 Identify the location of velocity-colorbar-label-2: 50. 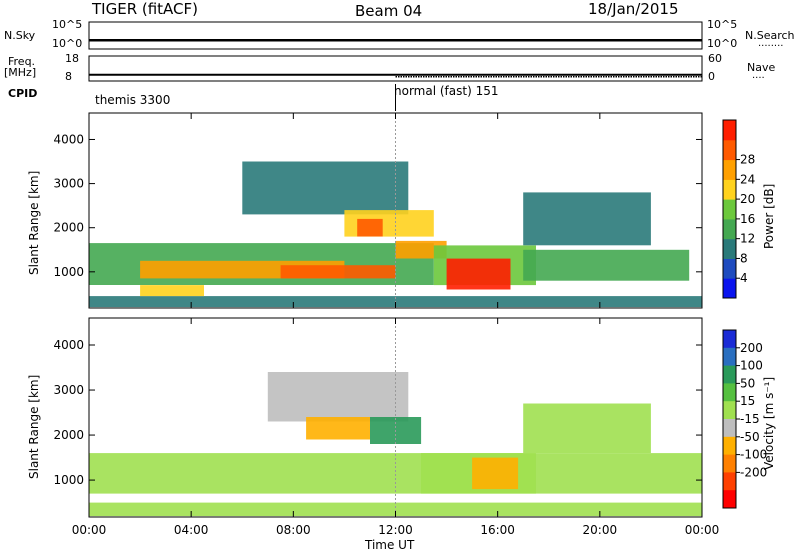
(747, 383).